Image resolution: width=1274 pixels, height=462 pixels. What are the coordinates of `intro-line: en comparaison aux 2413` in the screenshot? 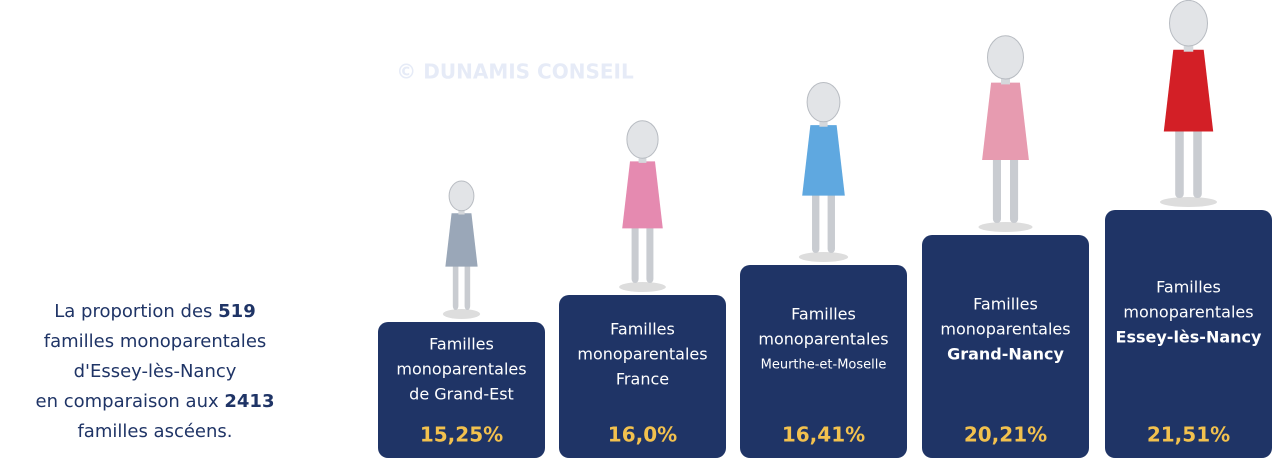 It's located at (155, 401).